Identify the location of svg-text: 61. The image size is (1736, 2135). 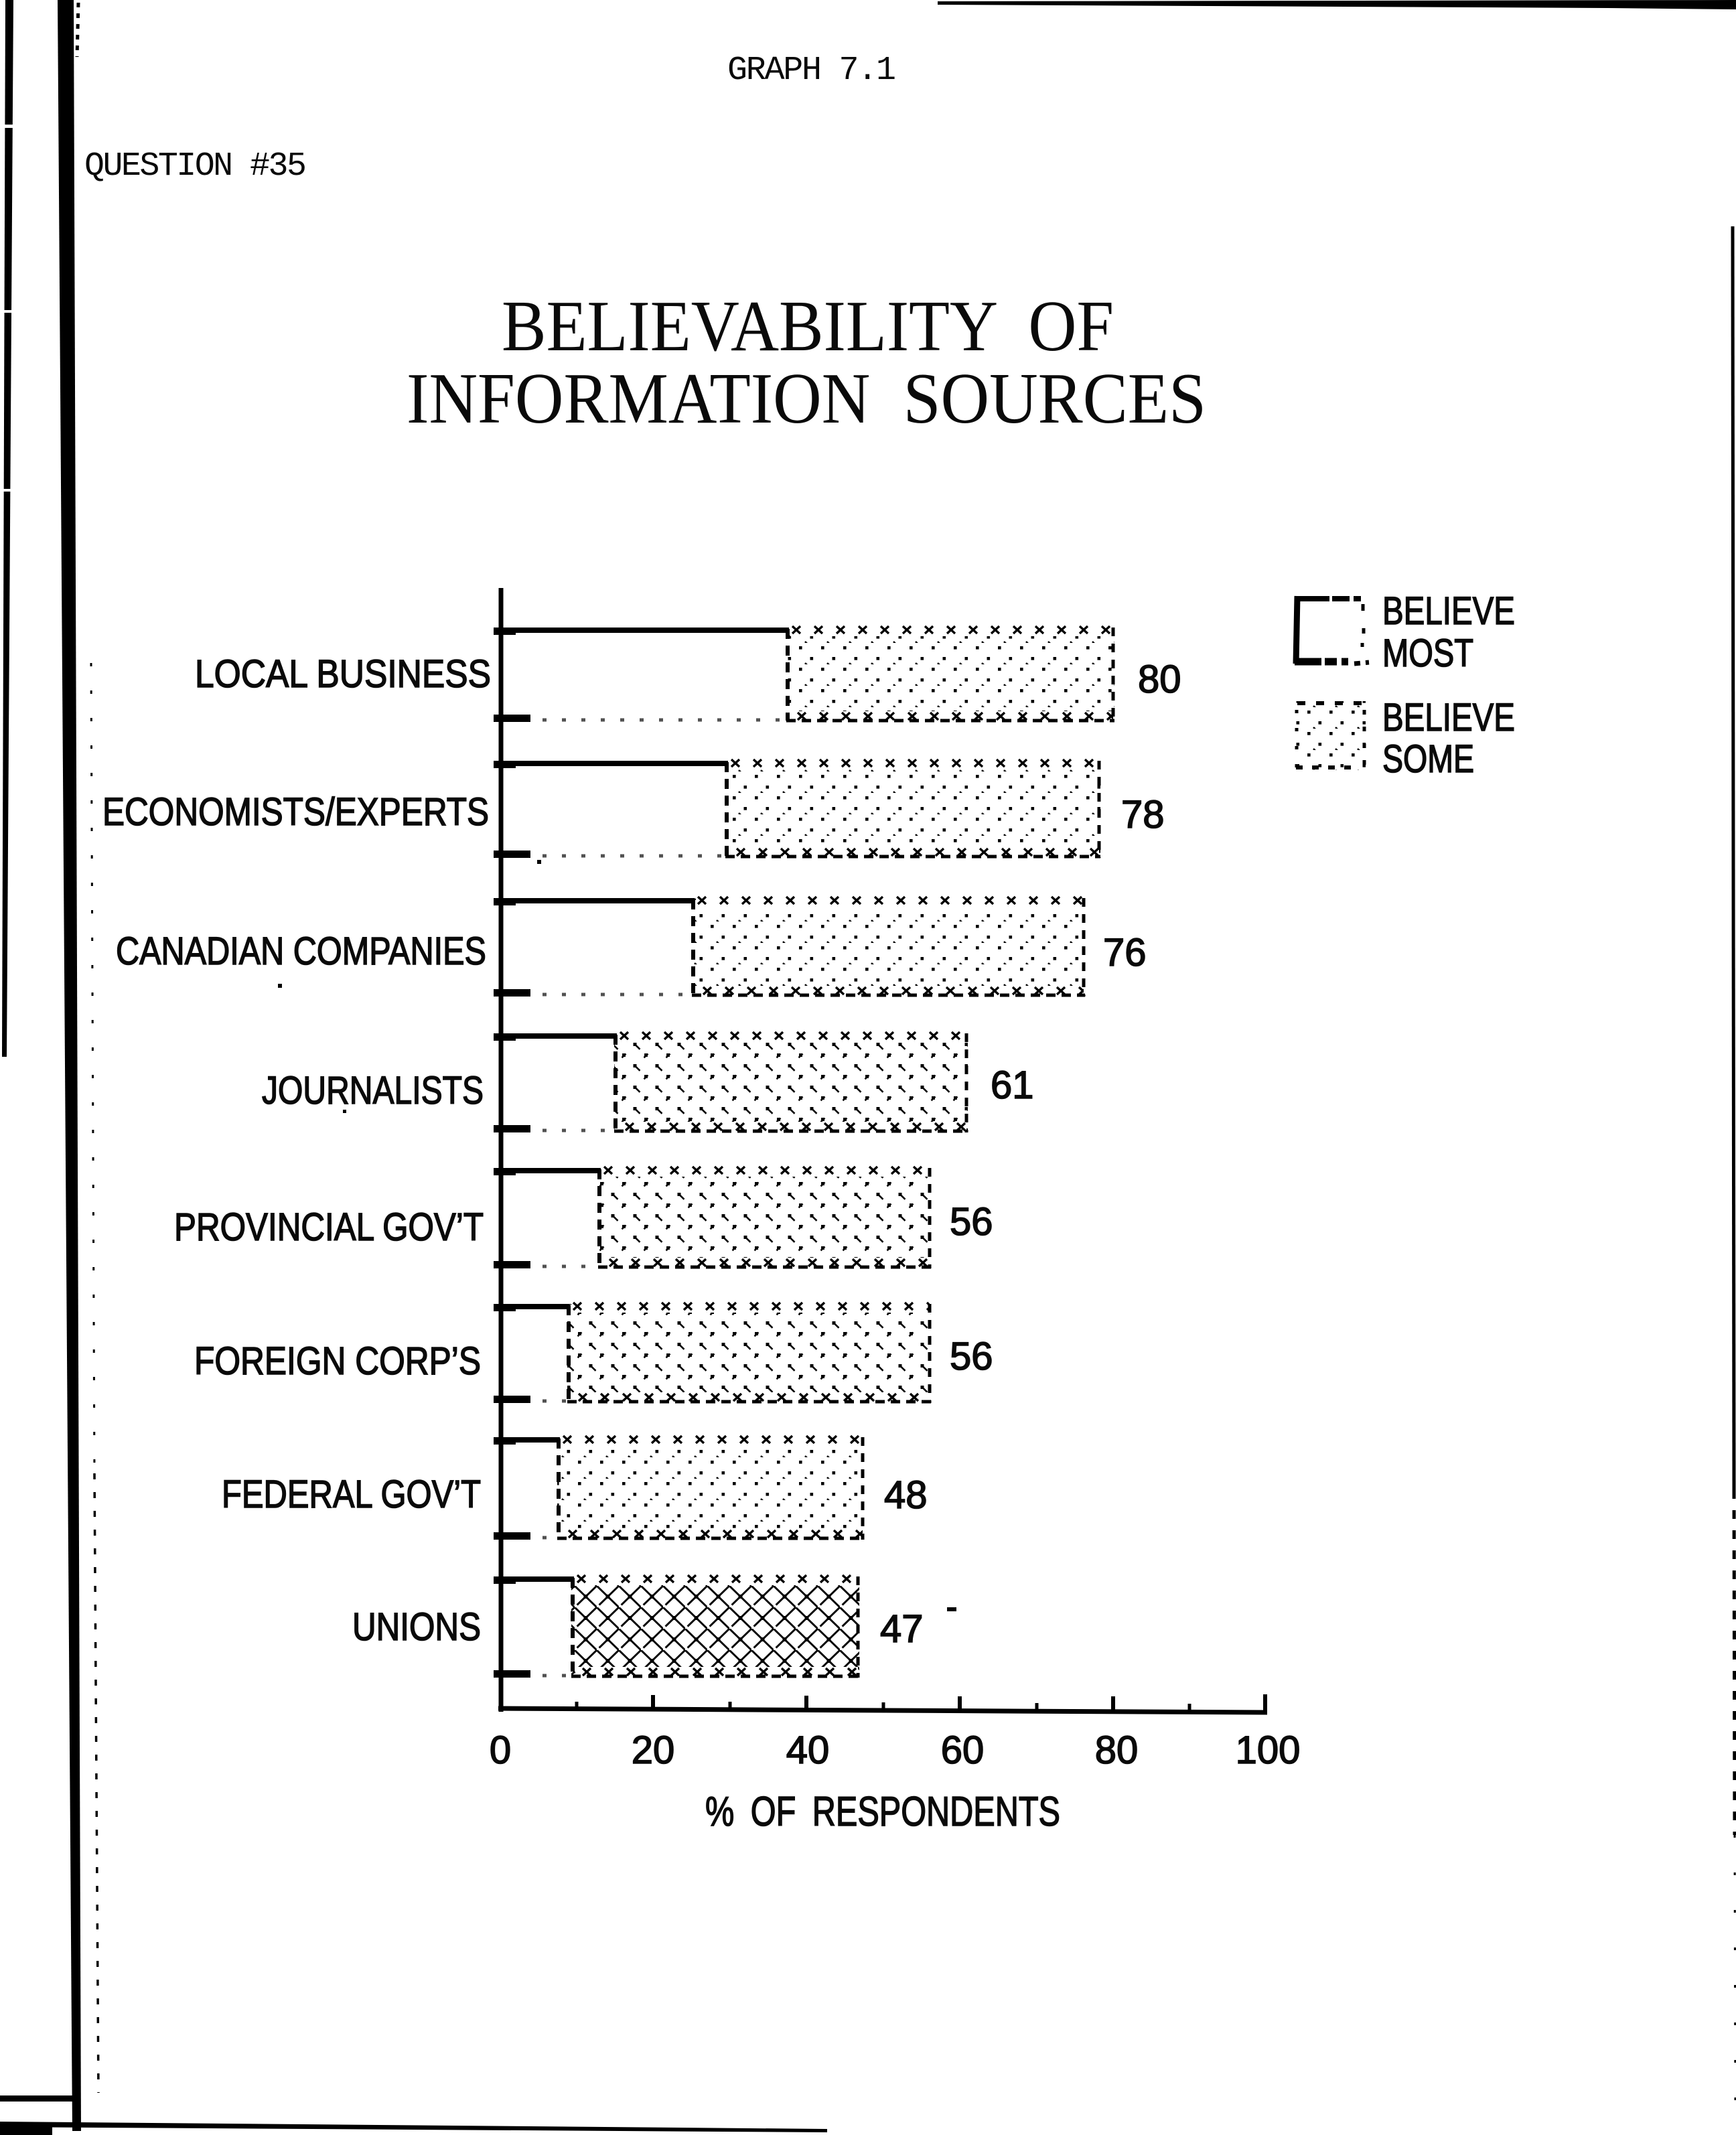
(1012, 1085).